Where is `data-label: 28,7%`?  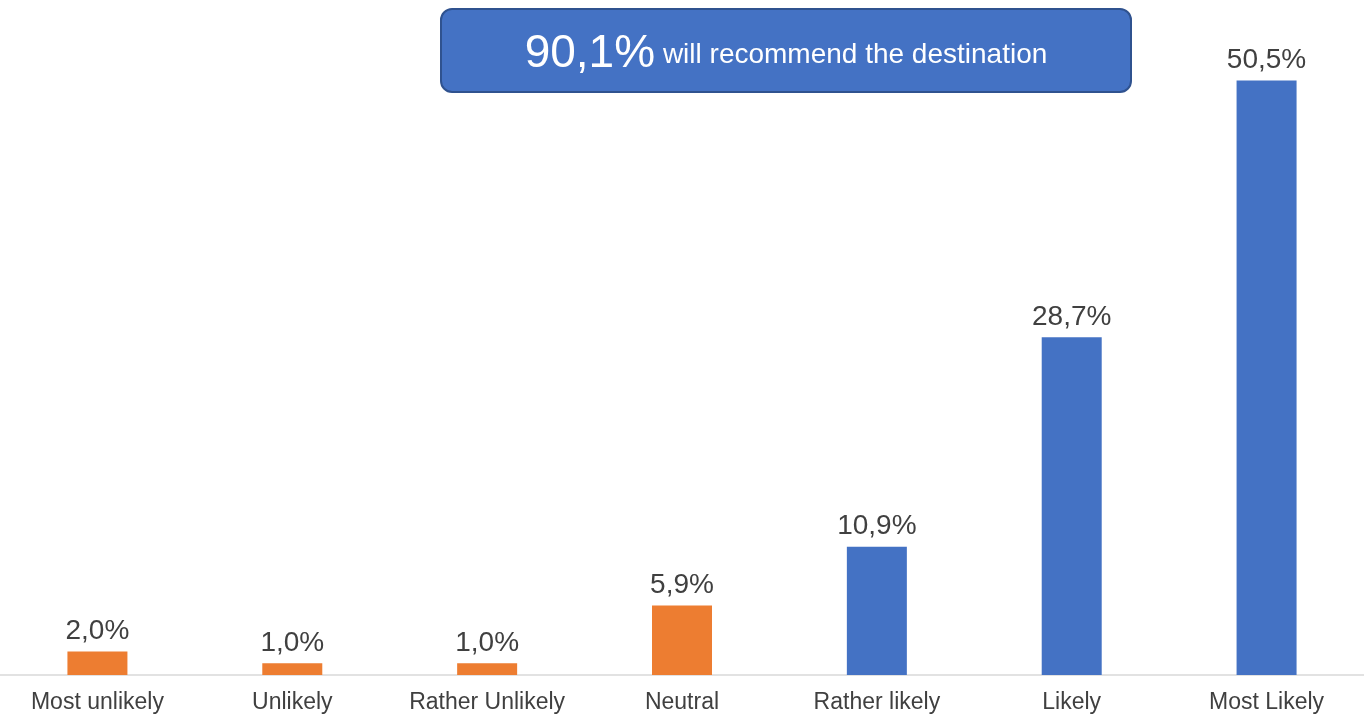 data-label: 28,7% is located at coordinates (1072, 315).